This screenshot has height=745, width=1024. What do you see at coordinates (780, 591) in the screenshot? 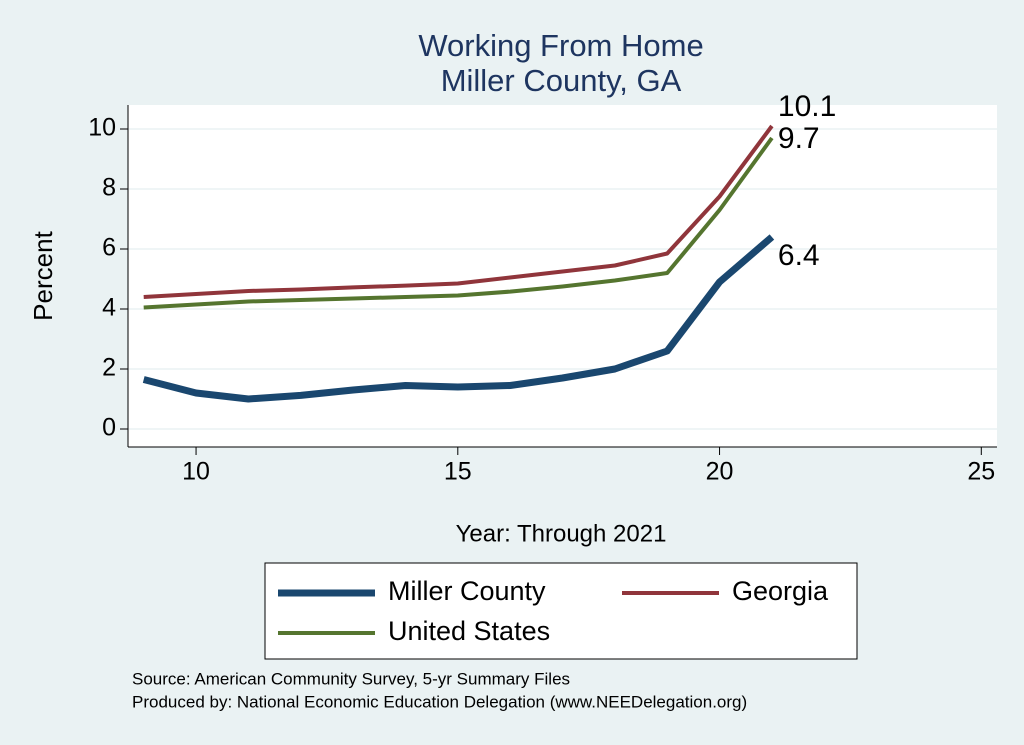
I see `legend-label: Georgia` at bounding box center [780, 591].